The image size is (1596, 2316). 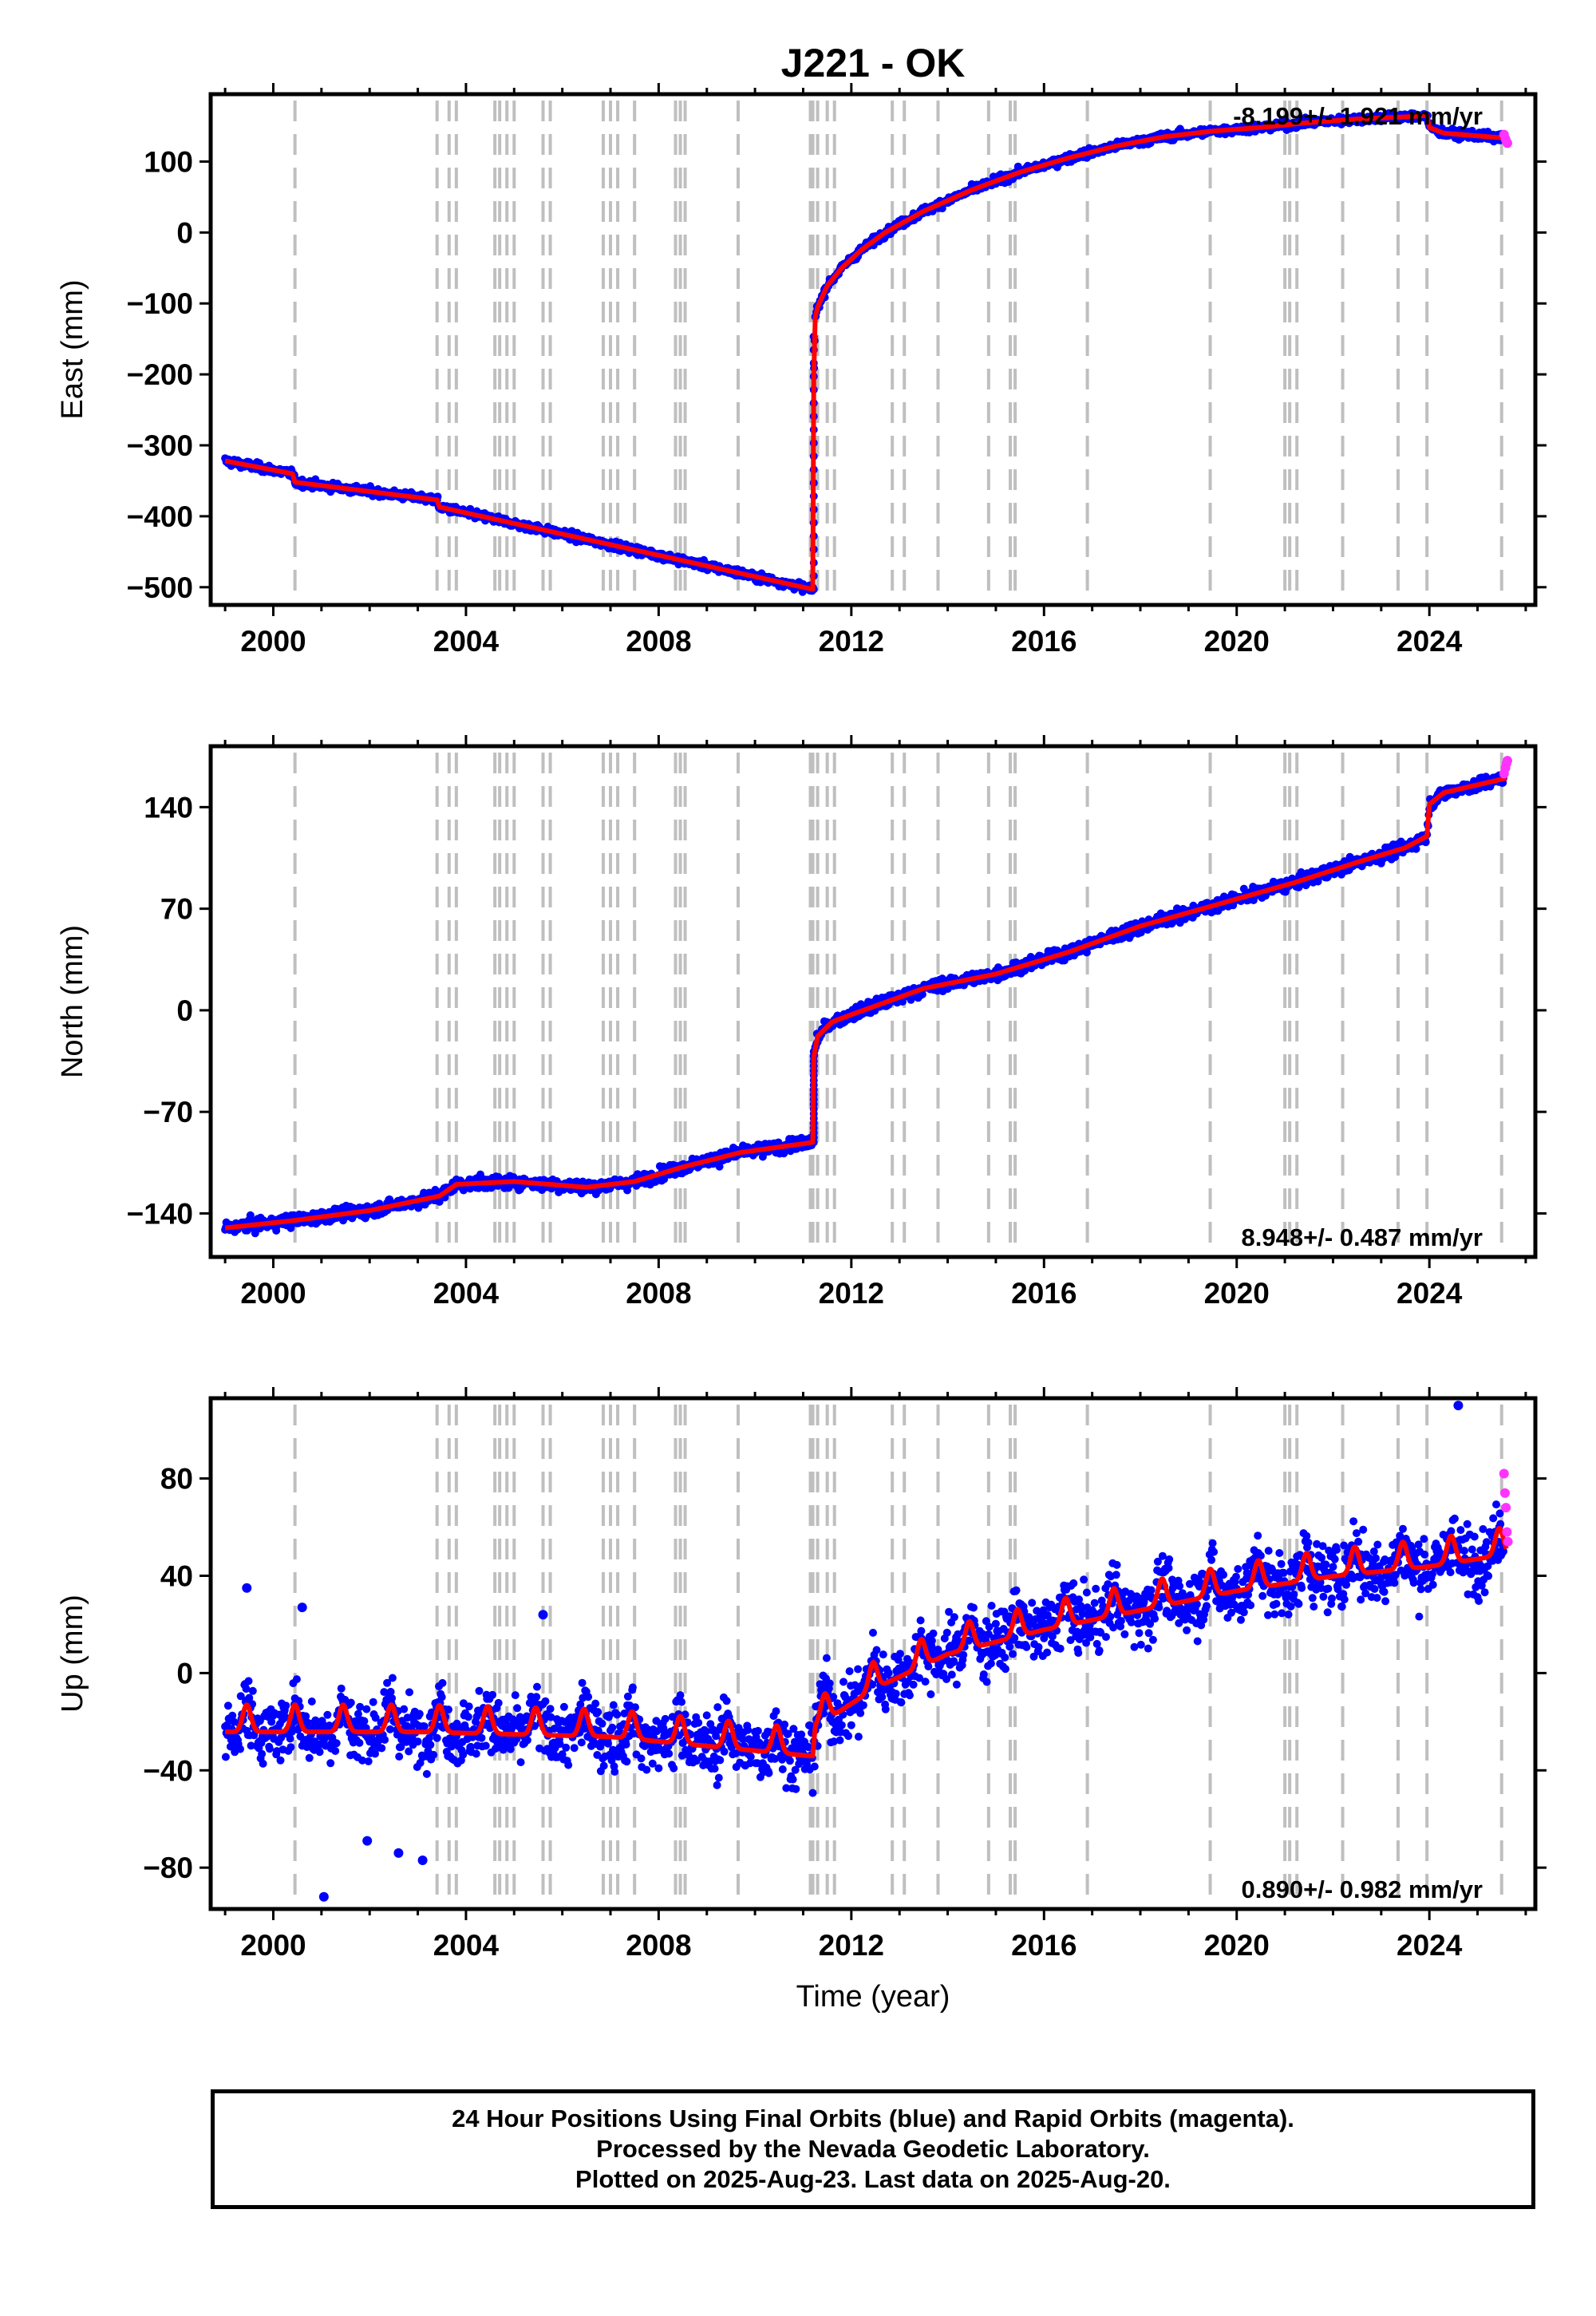 I want to click on y-tick-label: −300, so click(x=160, y=445).